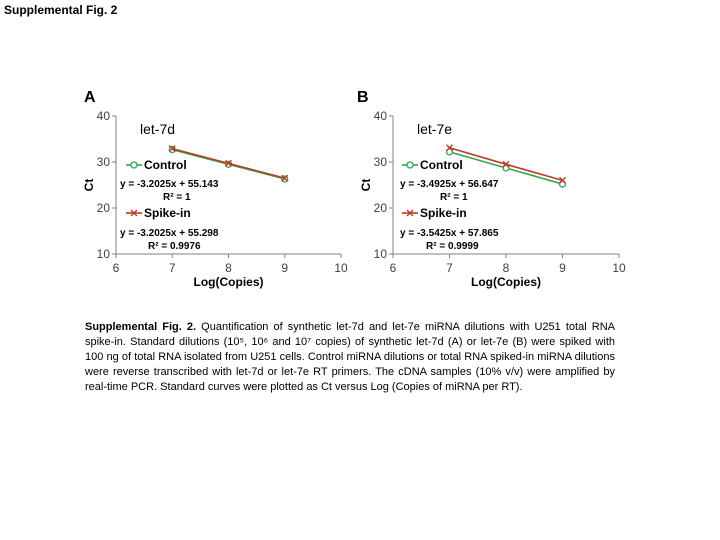 This screenshot has width=720, height=540. What do you see at coordinates (90, 97) in the screenshot?
I see `panel-letter: A` at bounding box center [90, 97].